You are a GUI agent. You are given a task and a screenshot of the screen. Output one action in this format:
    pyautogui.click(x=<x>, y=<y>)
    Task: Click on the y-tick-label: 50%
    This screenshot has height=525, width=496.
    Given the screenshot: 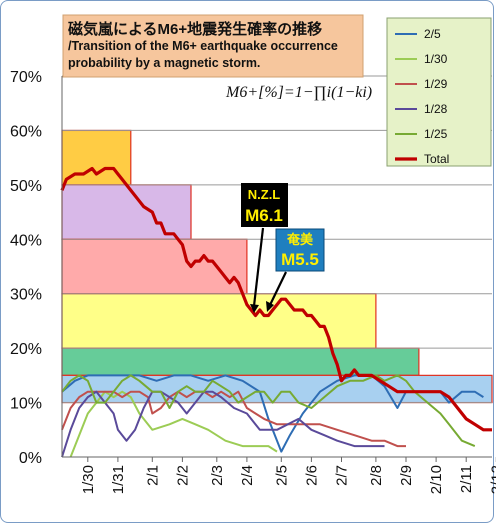 What is the action you would take?
    pyautogui.click(x=26, y=186)
    